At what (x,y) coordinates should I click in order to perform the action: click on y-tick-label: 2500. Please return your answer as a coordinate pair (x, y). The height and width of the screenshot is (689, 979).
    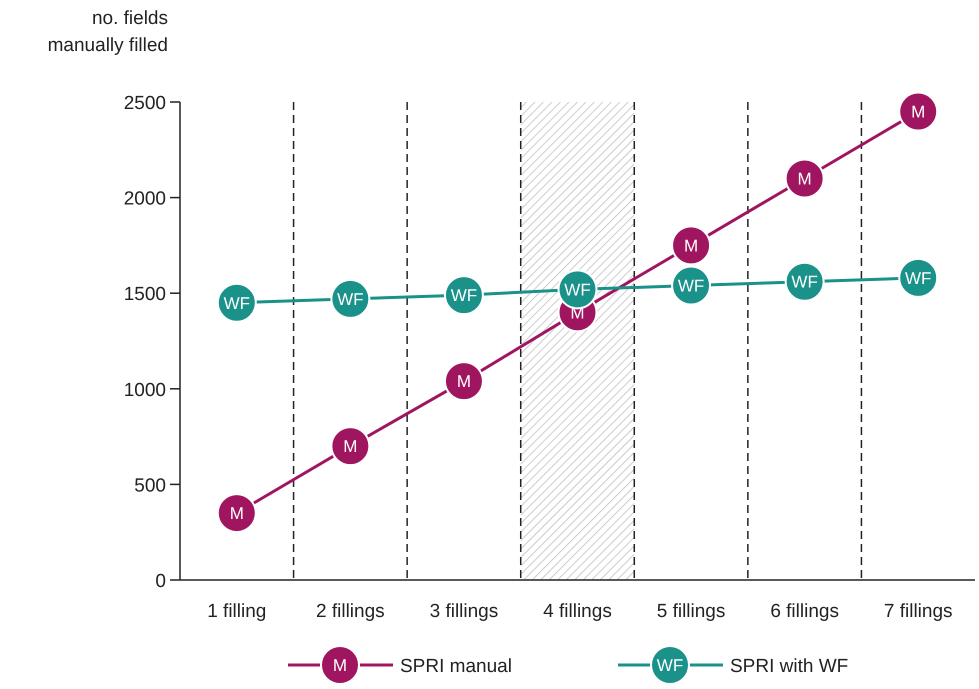
    Looking at the image, I should click on (145, 103).